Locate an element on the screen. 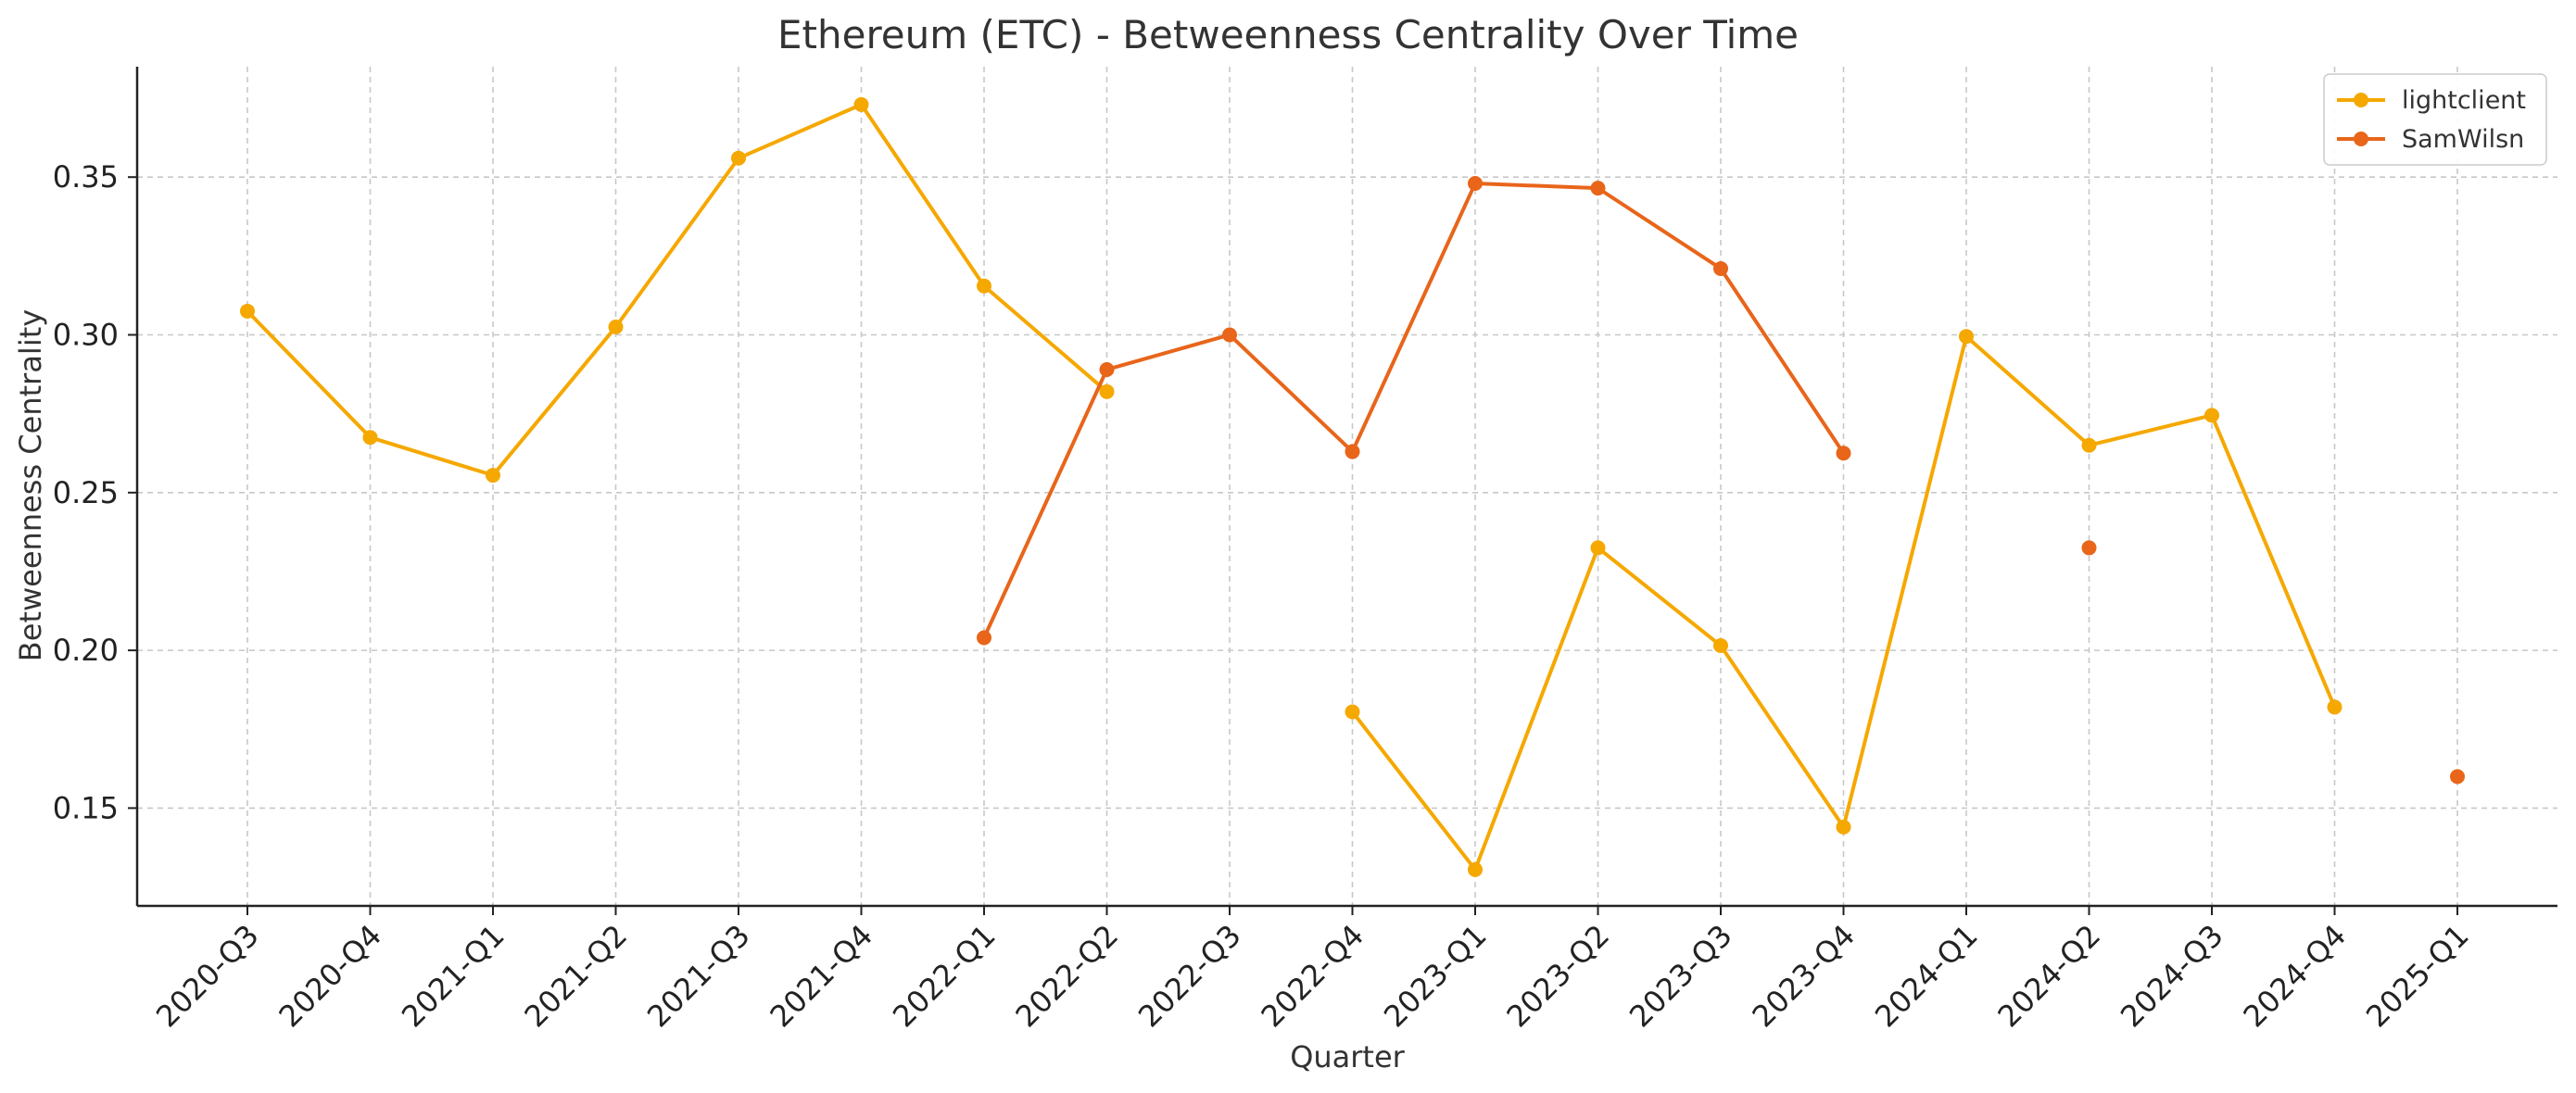 This screenshot has width=2576, height=1093. x-tick-label: 2021-Q4 is located at coordinates (822, 976).